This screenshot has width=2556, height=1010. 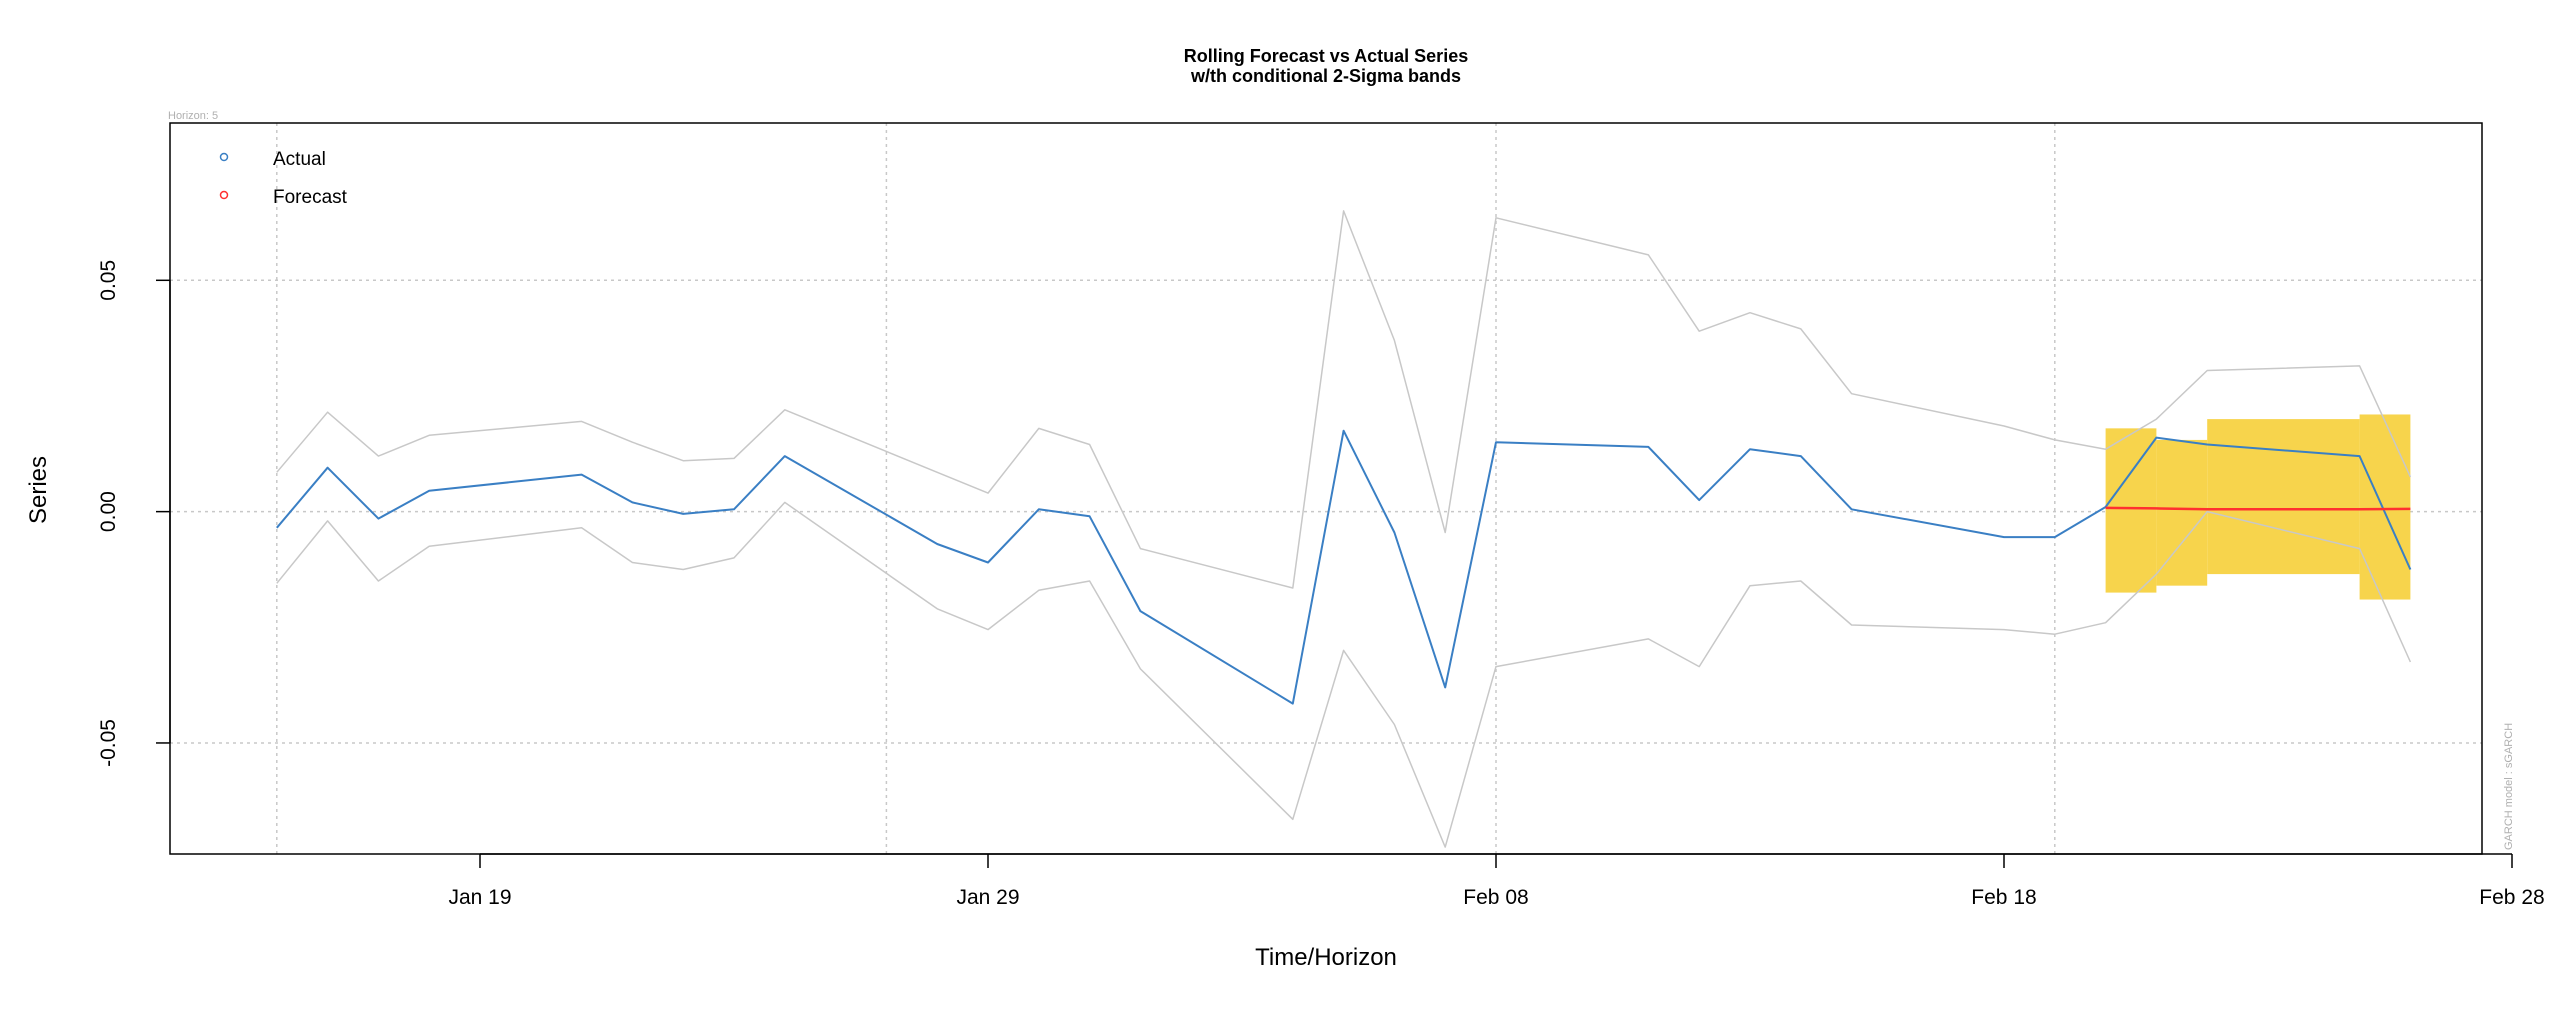 What do you see at coordinates (193, 116) in the screenshot?
I see `horizon-note: Horizon: 5` at bounding box center [193, 116].